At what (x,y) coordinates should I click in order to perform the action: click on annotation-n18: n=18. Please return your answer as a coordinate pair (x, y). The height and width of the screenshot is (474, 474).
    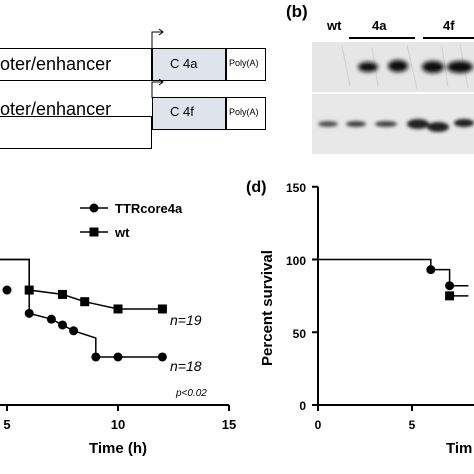
    Looking at the image, I should click on (186, 366).